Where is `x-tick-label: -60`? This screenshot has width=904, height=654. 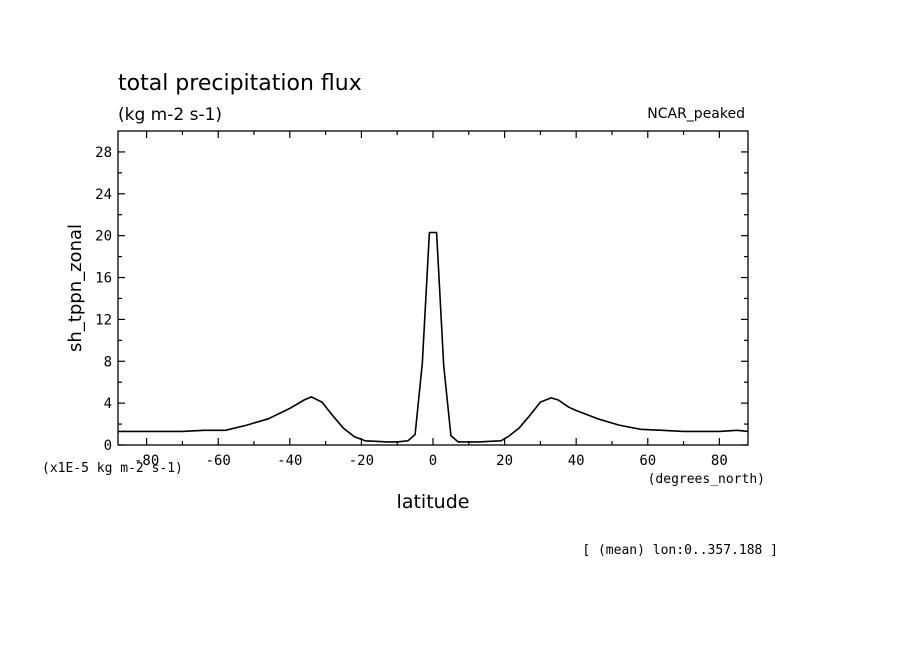 x-tick-label: -60 is located at coordinates (218, 461).